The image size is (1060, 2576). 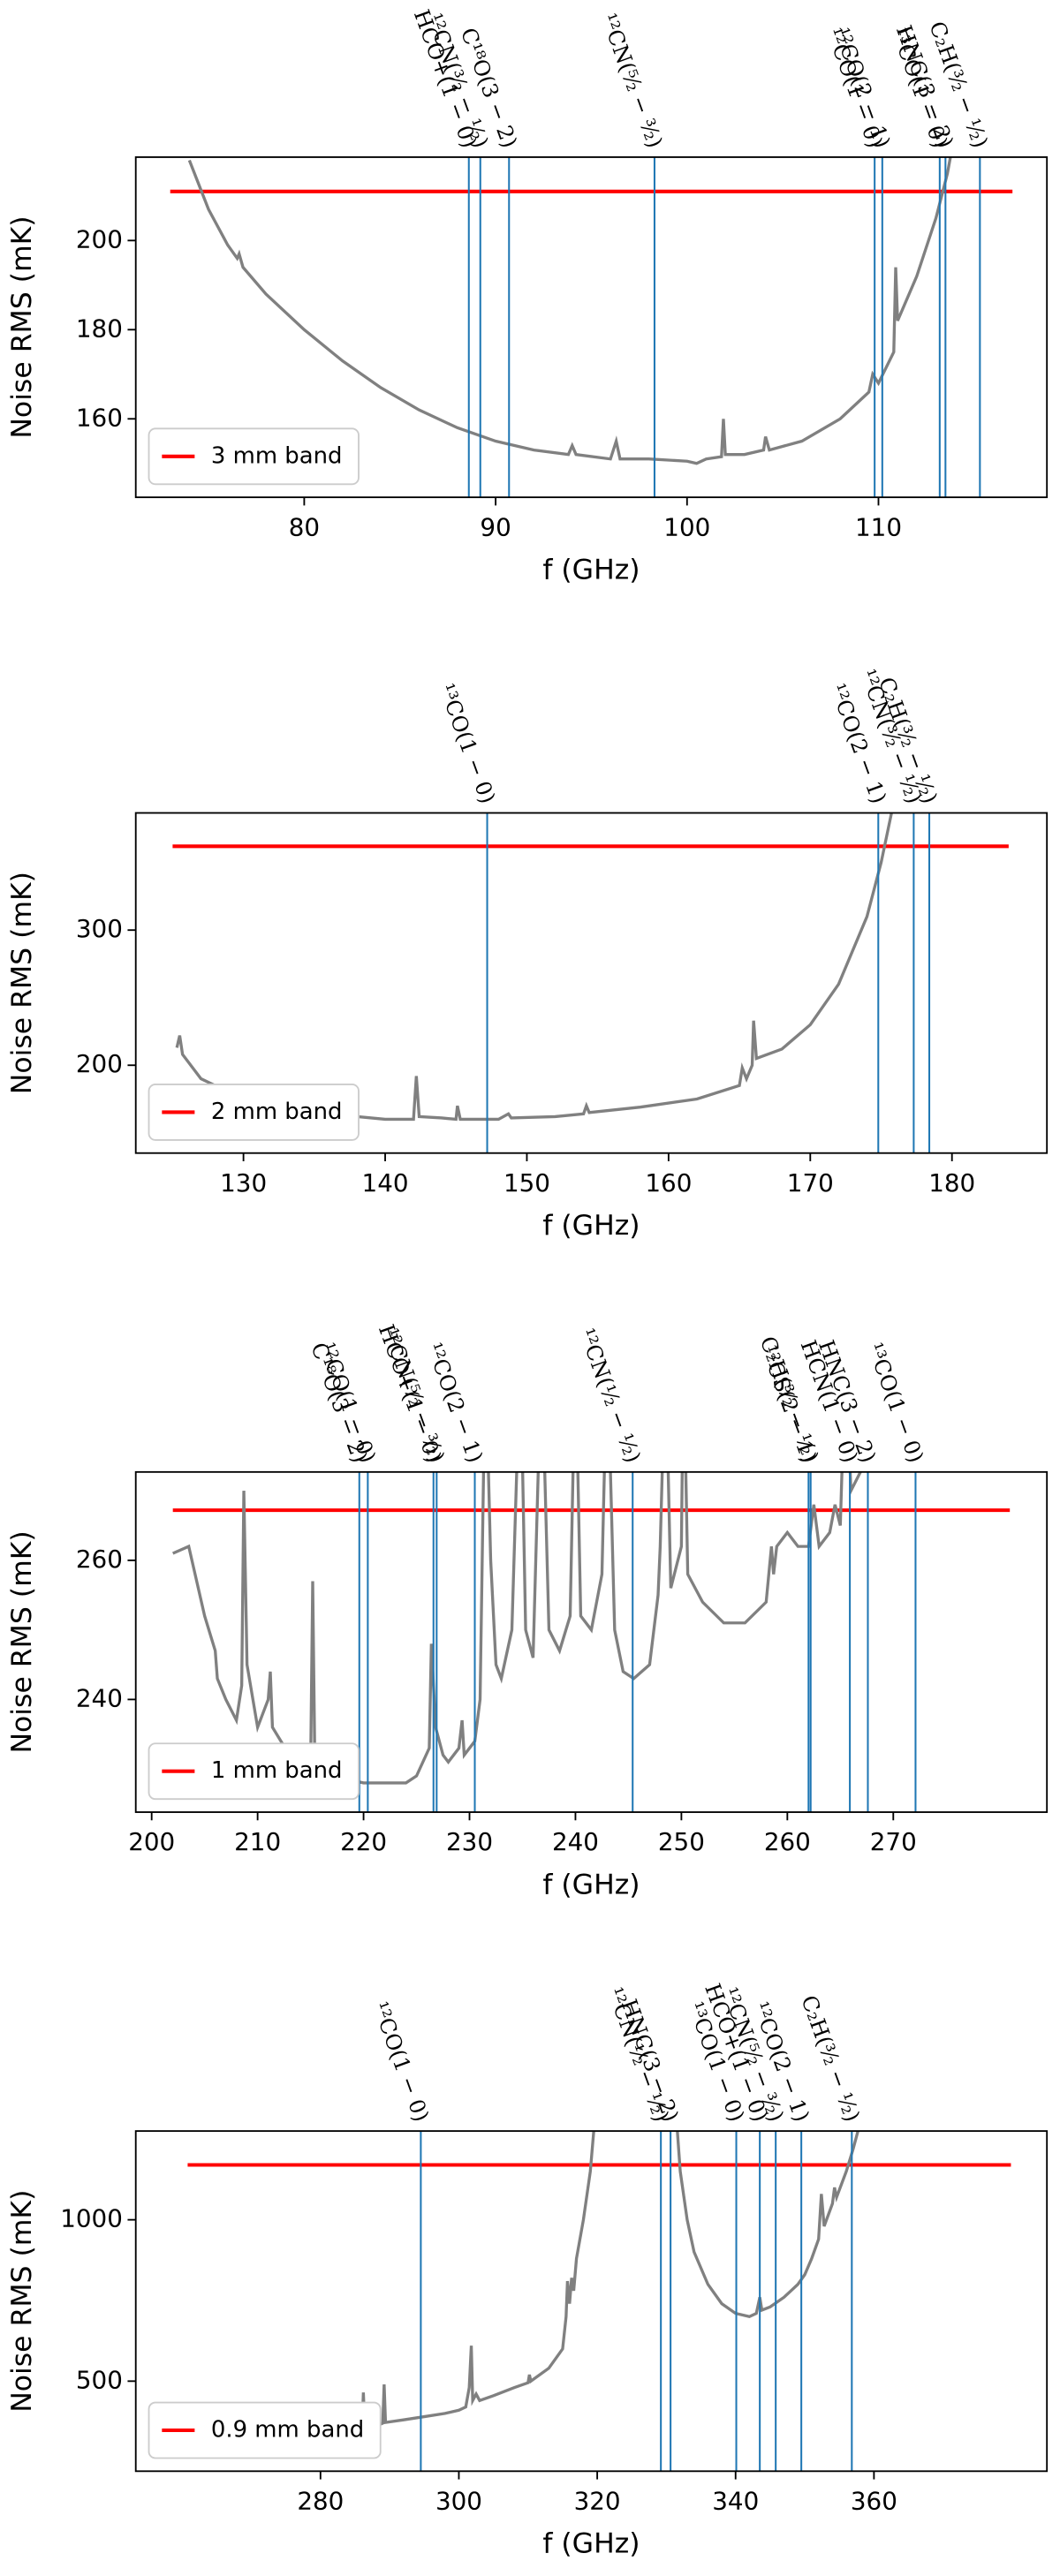 What do you see at coordinates (277, 455) in the screenshot?
I see `legend-label: 3 mm band` at bounding box center [277, 455].